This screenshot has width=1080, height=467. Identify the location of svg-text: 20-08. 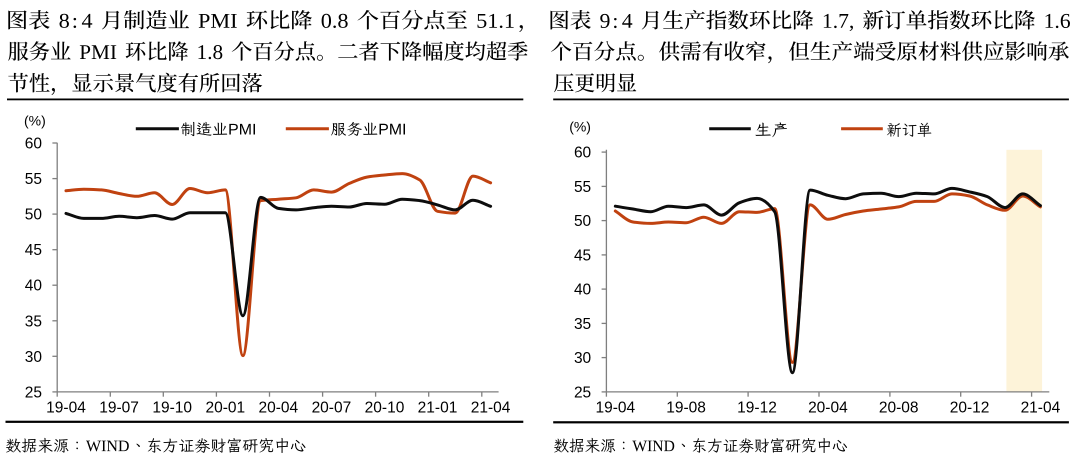
(899, 407).